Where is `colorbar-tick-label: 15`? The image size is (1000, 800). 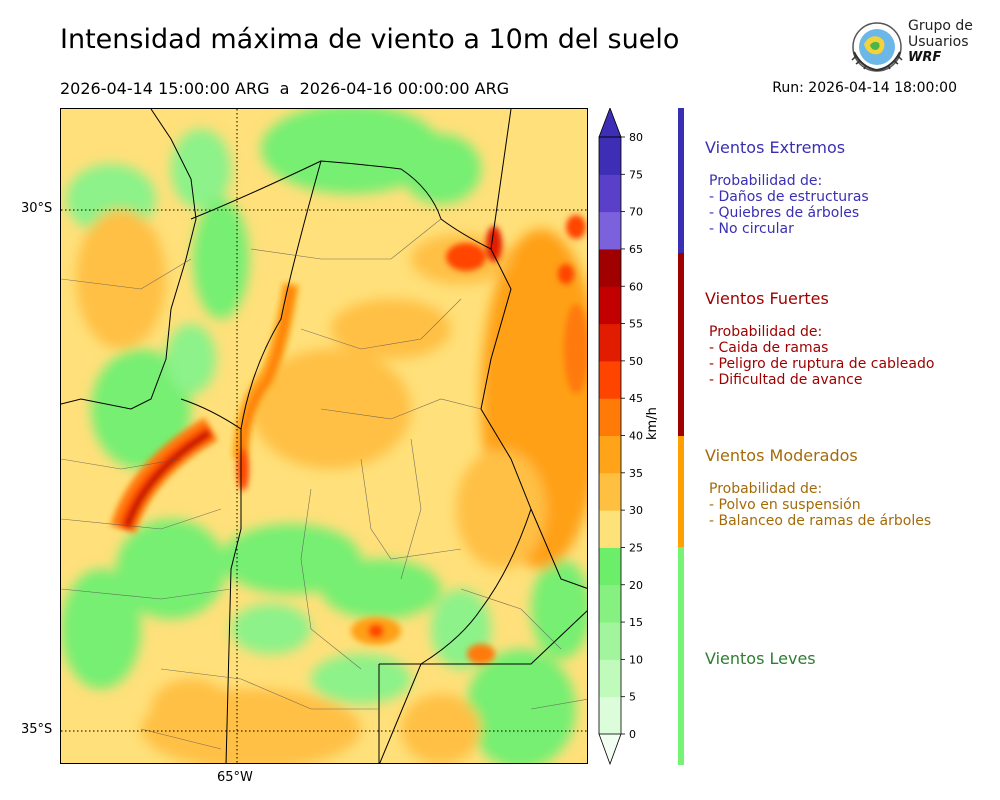
colorbar-tick-label: 15 is located at coordinates (636, 622).